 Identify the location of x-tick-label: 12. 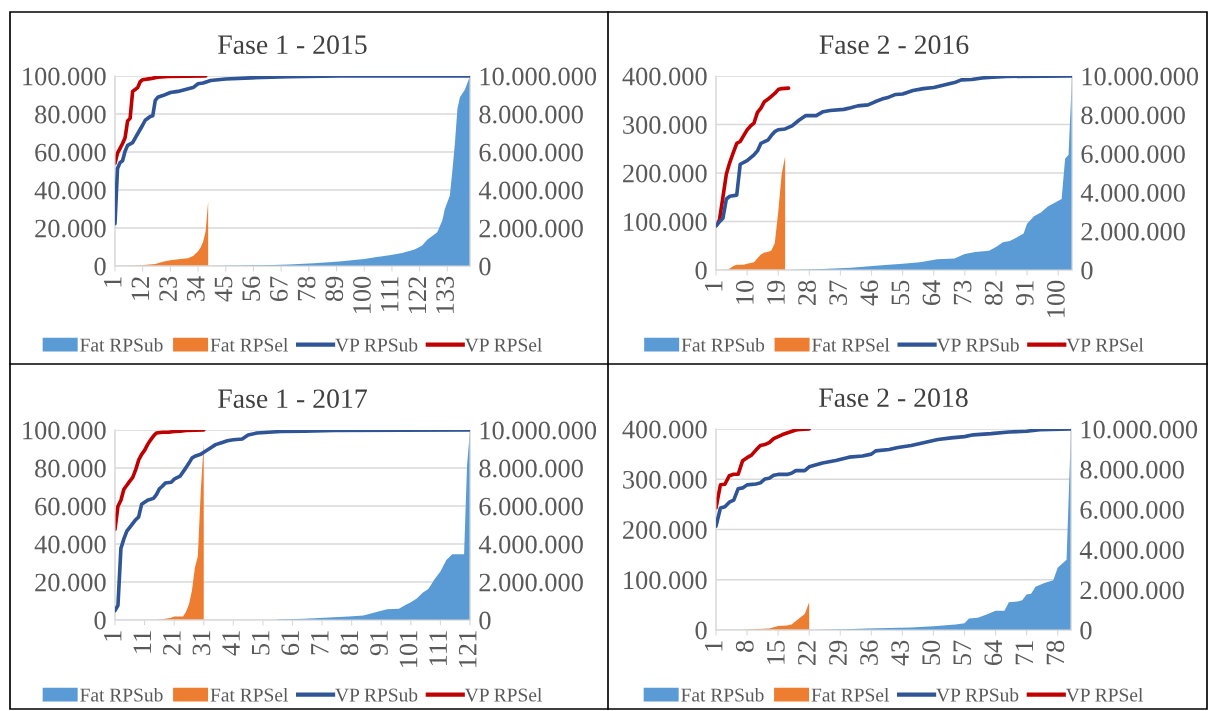
(140, 288).